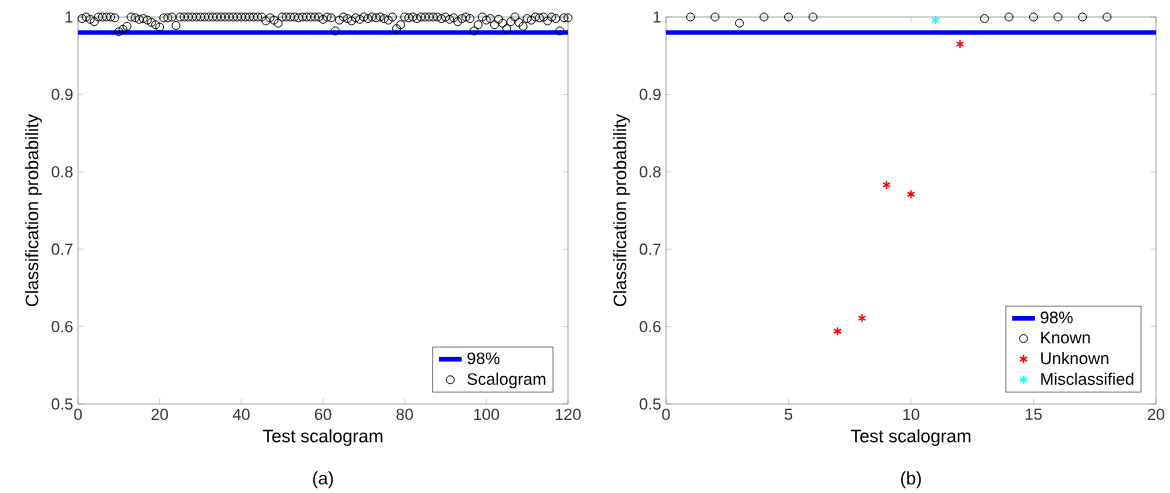 The image size is (1170, 493). Describe the element at coordinates (911, 480) in the screenshot. I see `text: (b)` at that location.